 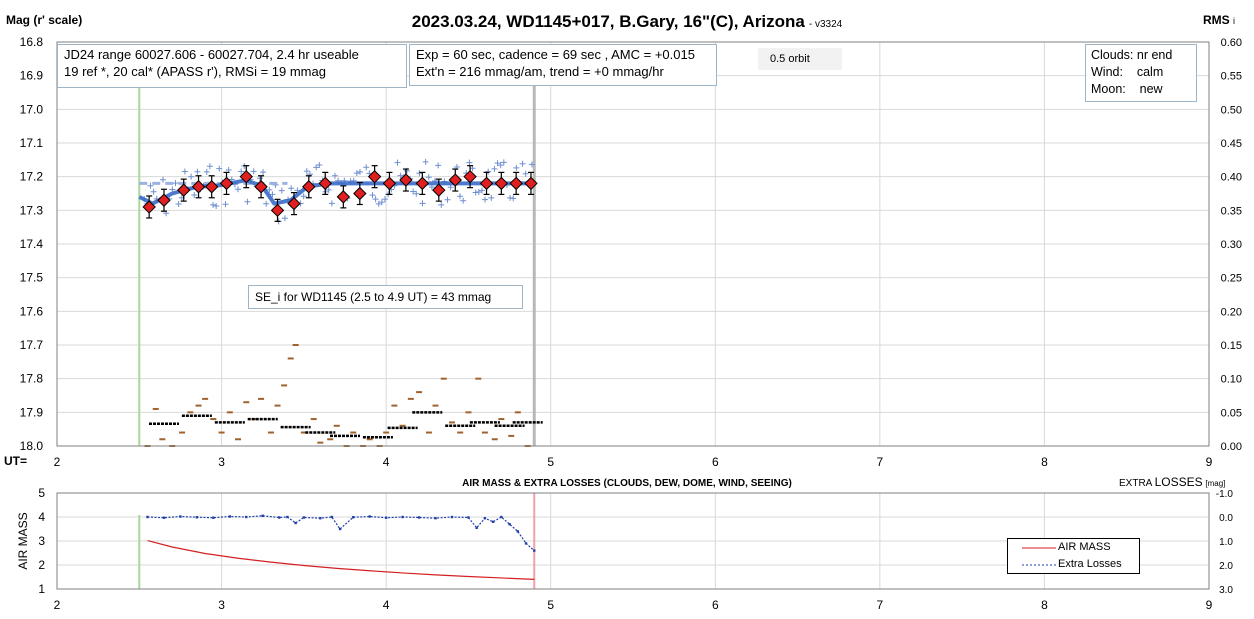 What do you see at coordinates (1107, 72) in the screenshot?
I see `wind-label: Wind:` at bounding box center [1107, 72].